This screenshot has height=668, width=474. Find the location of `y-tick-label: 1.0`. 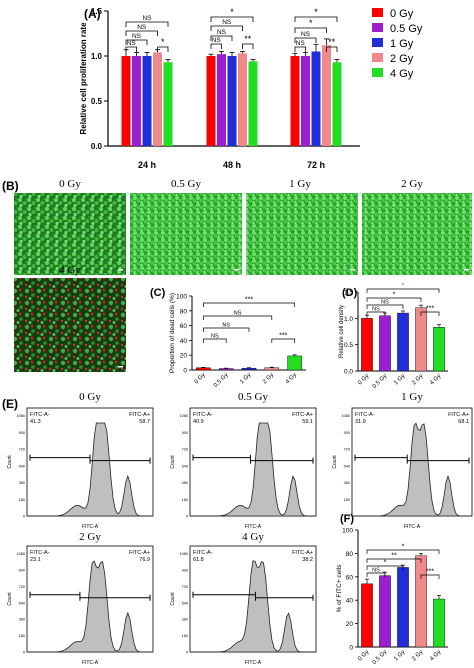

y-tick-label: 1.0 is located at coordinates (97, 56).